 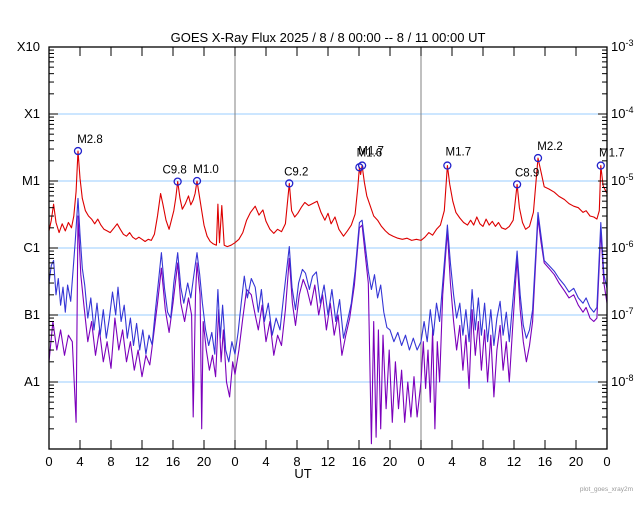 What do you see at coordinates (622, 247) in the screenshot?
I see `y-axis-label-right: 10⁻⁶` at bounding box center [622, 247].